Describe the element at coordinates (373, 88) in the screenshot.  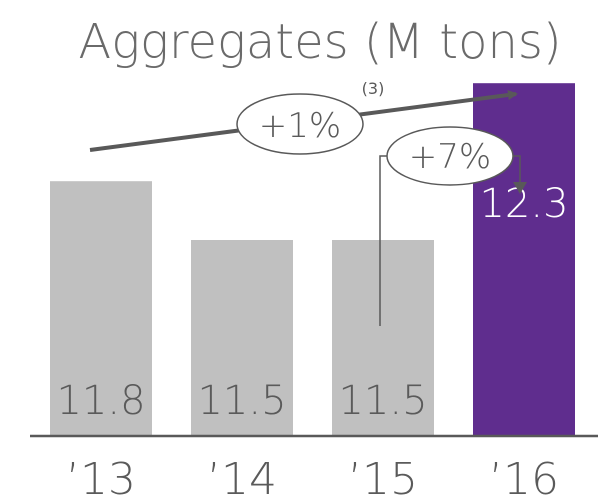
I see `overall-growth-footnote: (3)` at that location.